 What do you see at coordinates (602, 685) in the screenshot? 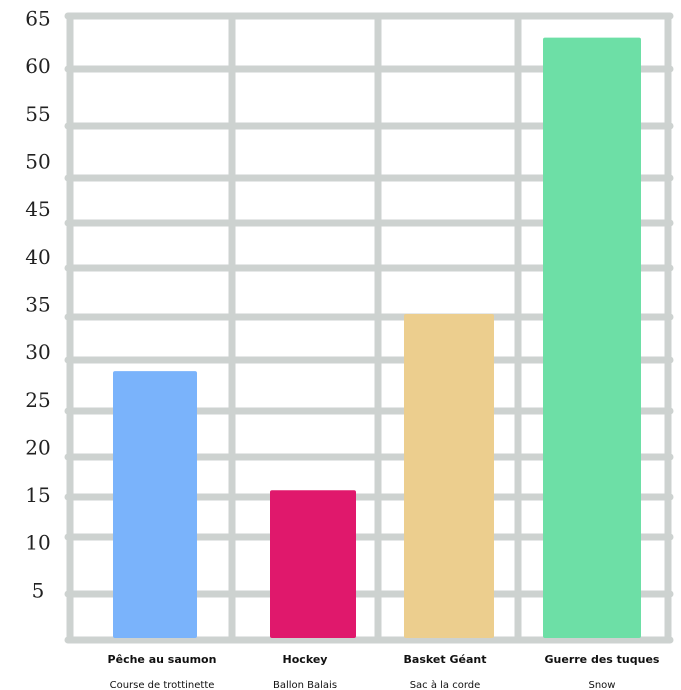
I see `x-tick-label-secondary: Snow` at bounding box center [602, 685].